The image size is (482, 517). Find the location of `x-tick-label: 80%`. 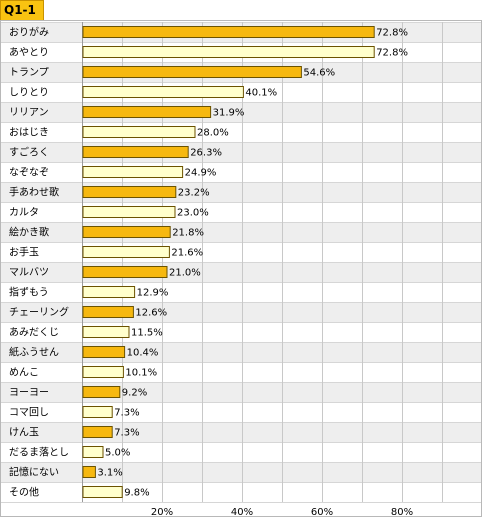

x-tick-label: 80% is located at coordinates (402, 512).